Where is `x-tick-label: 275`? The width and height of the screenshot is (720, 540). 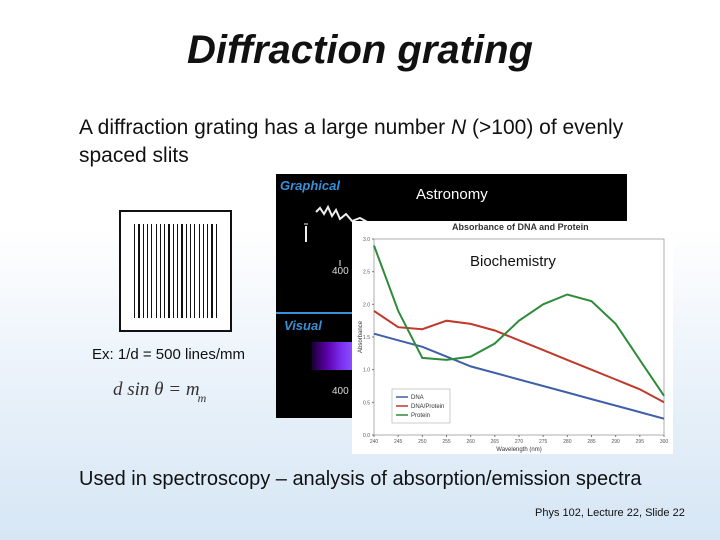
x-tick-label: 275 is located at coordinates (543, 442).